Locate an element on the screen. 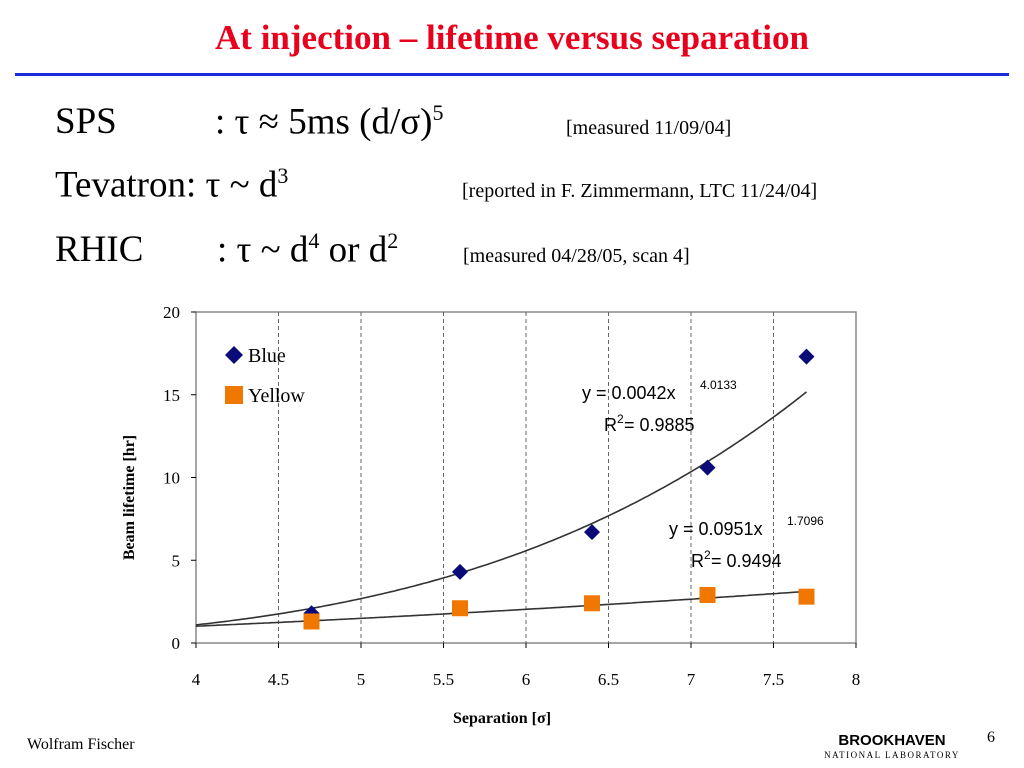  tevatron-line: Tevatron: τ ~ d3 is located at coordinates (171, 184).